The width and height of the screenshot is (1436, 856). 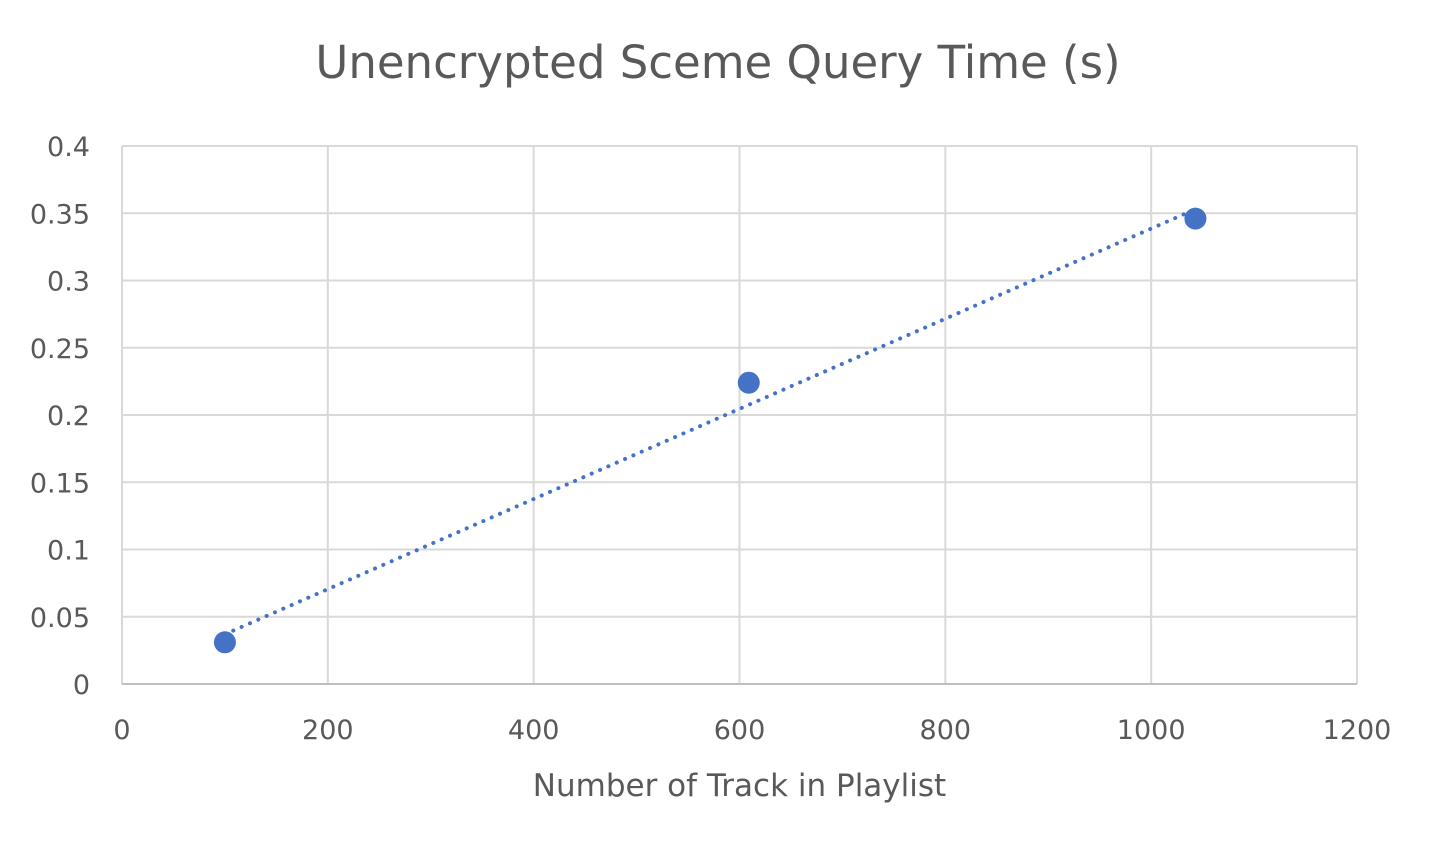 I want to click on y-tick-label: 0.1, so click(x=68, y=551).